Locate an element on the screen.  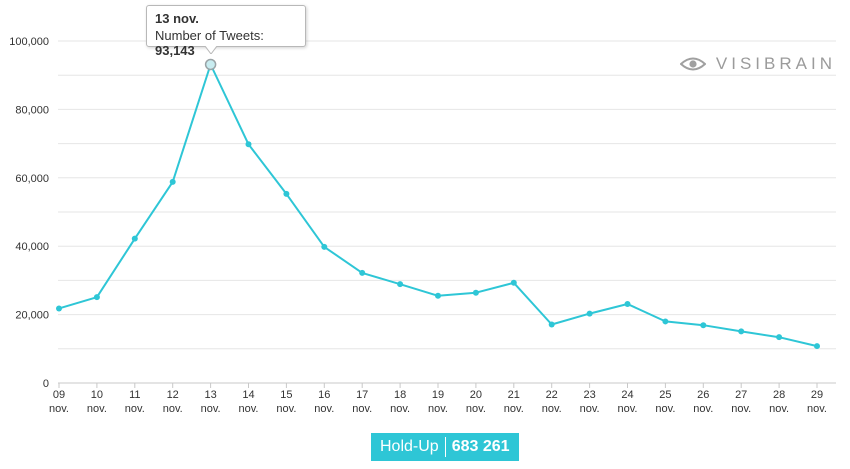
x-tick-label: 29 is located at coordinates (817, 395).